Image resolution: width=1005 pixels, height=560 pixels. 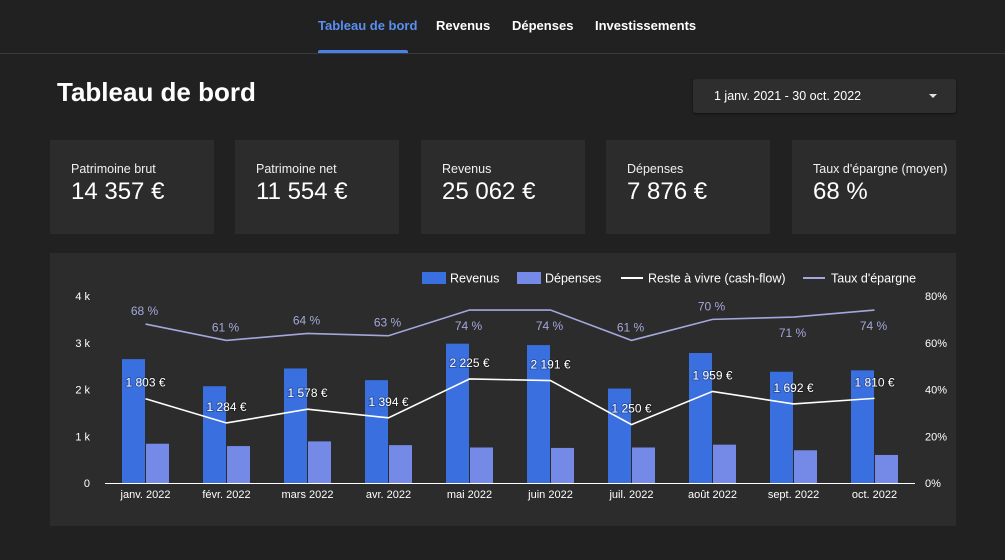 I want to click on tab-tableau-de-bord: Tableau de bord, so click(x=368, y=25).